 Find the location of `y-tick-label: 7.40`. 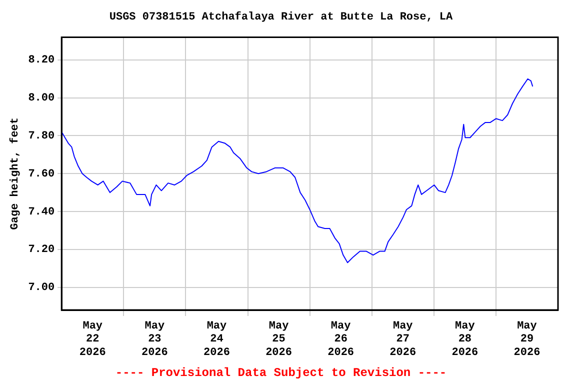

y-tick-label: 7.40 is located at coordinates (41, 212).